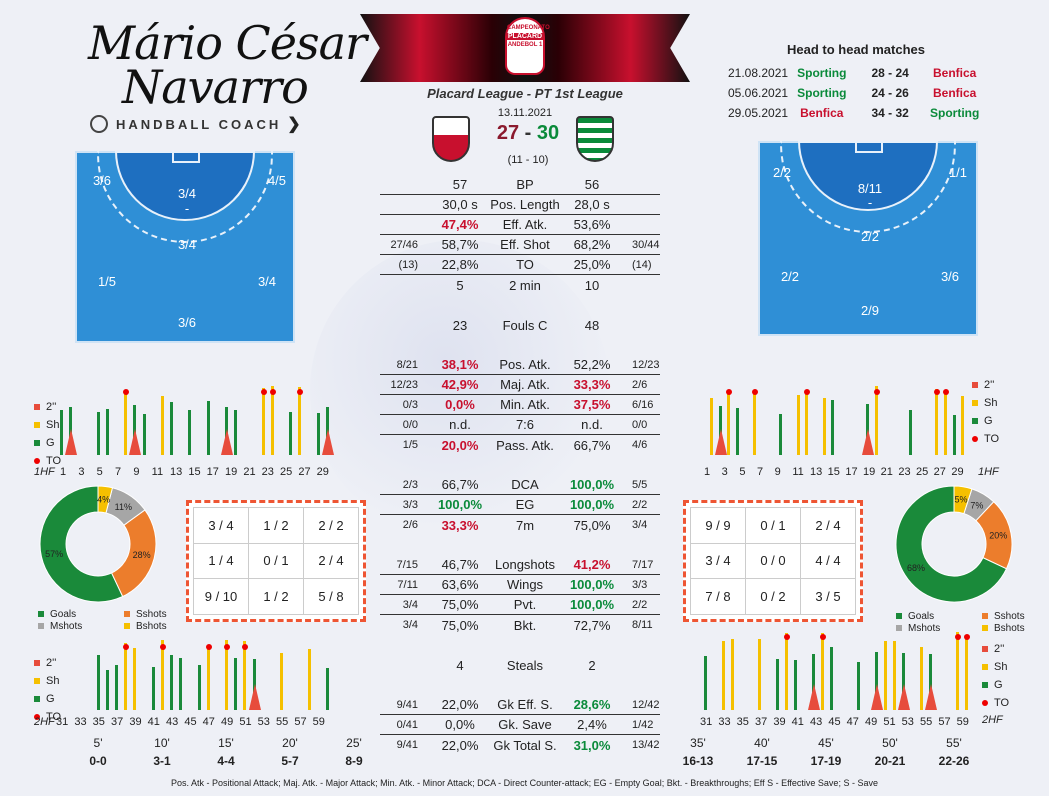 Image resolution: width=1049 pixels, height=796 pixels. Describe the element at coordinates (852, 722) in the screenshot. I see `axis-tick: 47` at that location.